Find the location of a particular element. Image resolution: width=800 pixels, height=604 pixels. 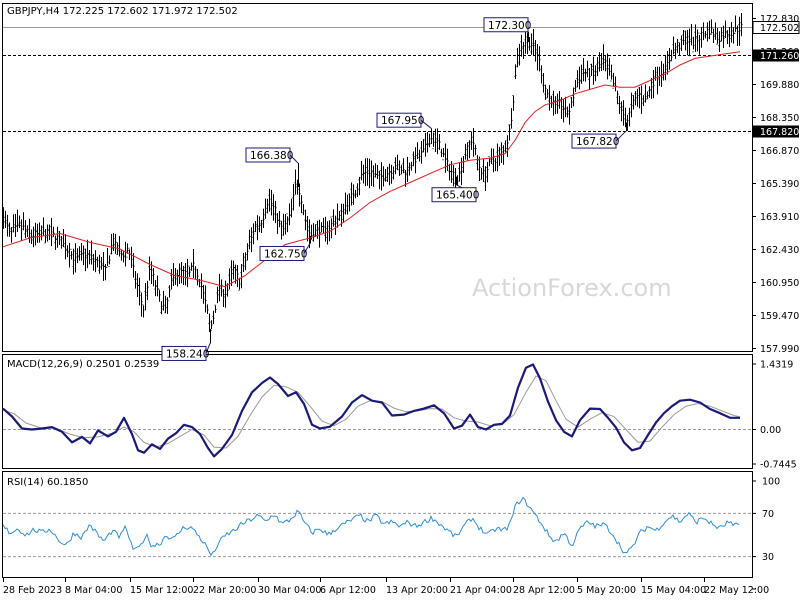

price-tick-label: 163.910 is located at coordinates (779, 217).